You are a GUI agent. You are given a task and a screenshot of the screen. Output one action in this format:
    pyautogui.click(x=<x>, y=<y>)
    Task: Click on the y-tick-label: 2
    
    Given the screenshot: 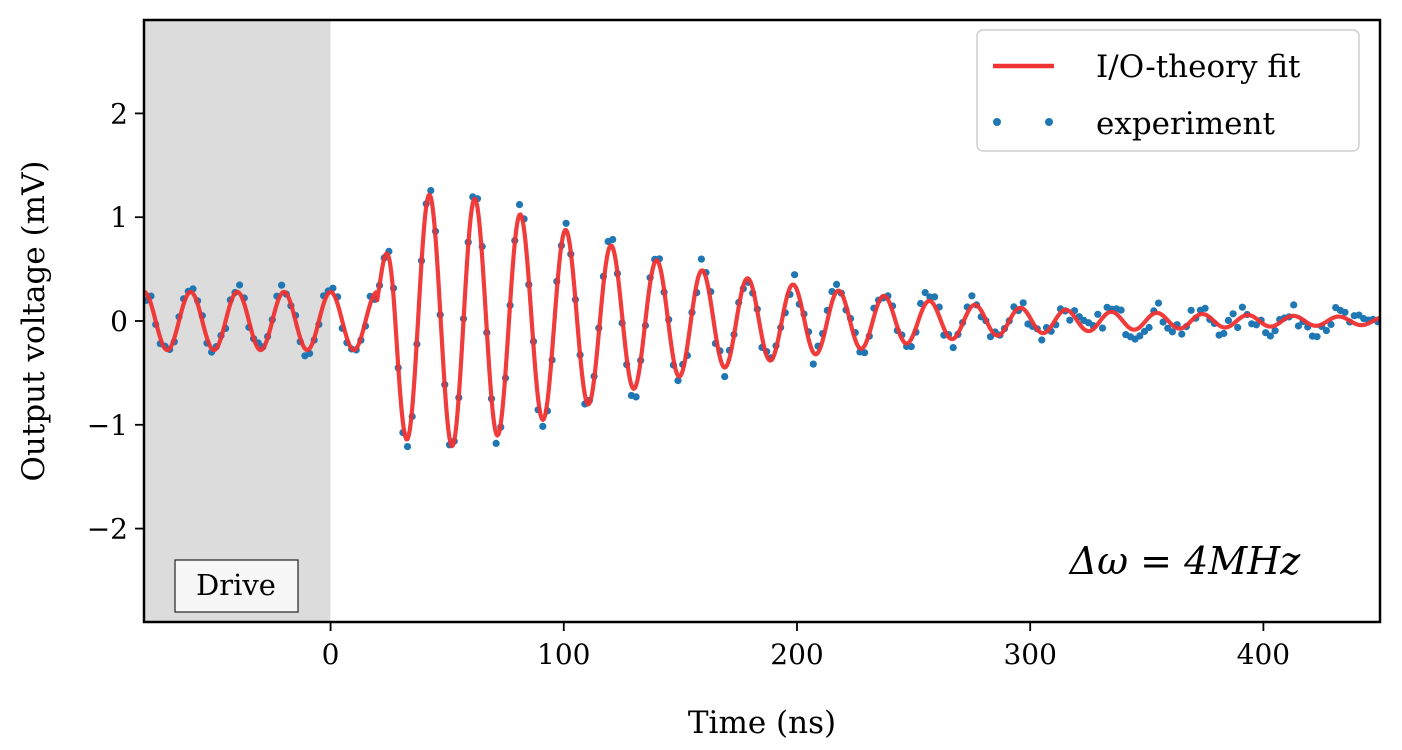 What is the action you would take?
    pyautogui.click(x=119, y=113)
    